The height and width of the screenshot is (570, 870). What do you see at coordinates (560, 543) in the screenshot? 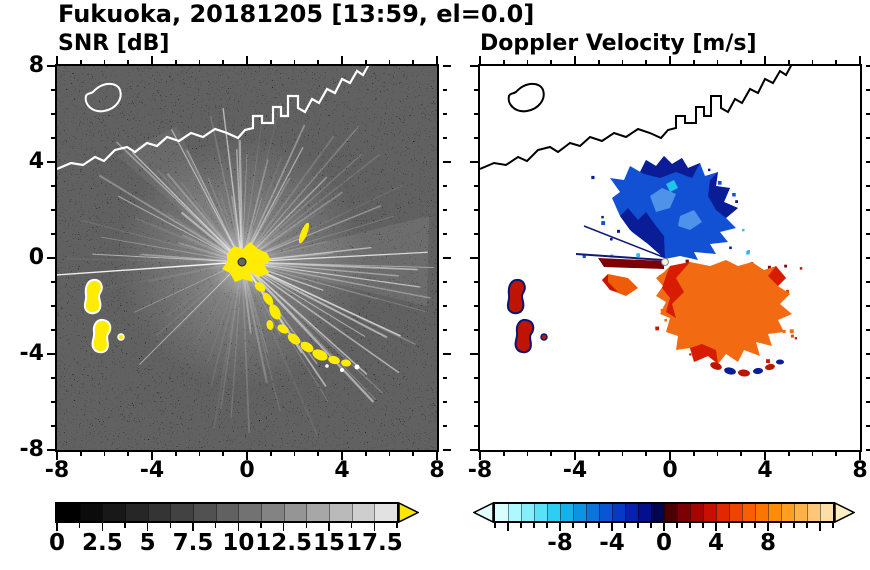
I see `colorbar-tick-label: -8` at bounding box center [560, 543].